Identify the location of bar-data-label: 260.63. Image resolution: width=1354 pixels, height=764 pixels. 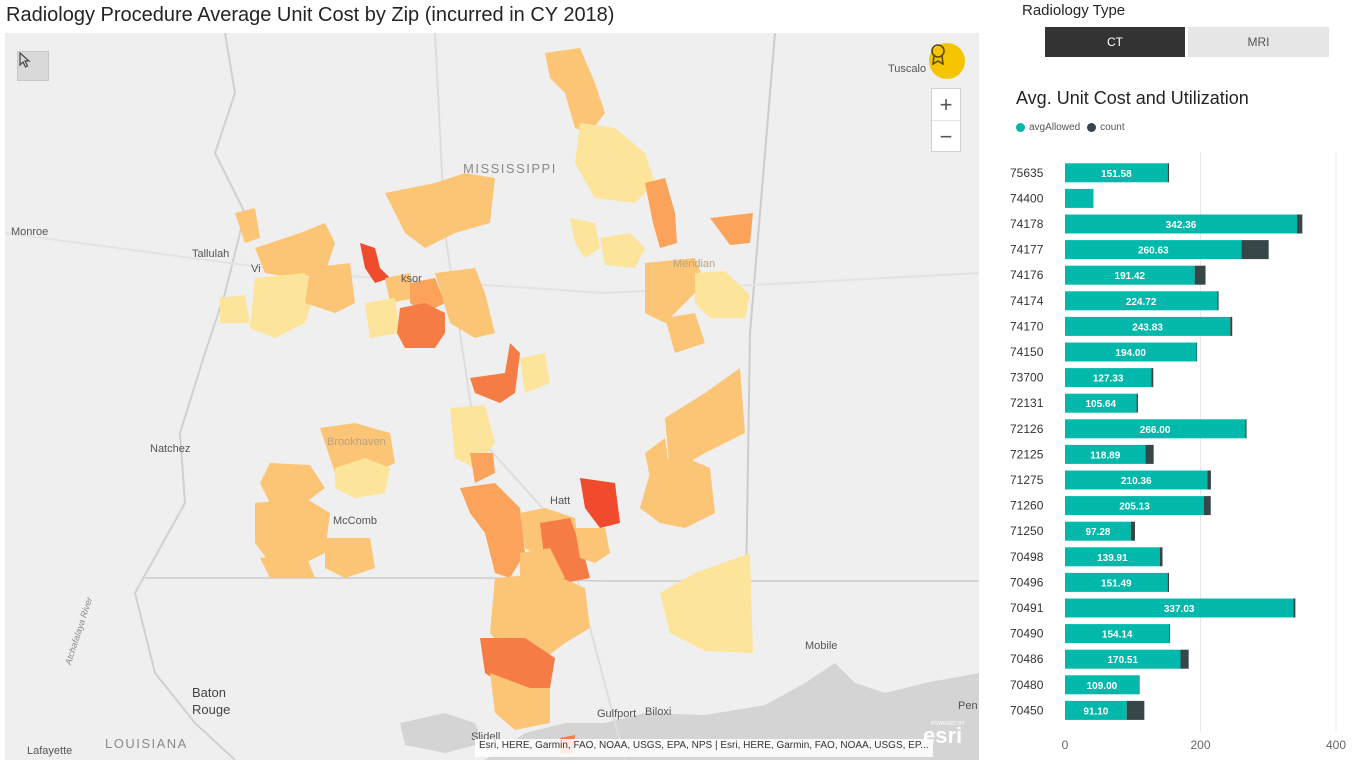
(1153, 251).